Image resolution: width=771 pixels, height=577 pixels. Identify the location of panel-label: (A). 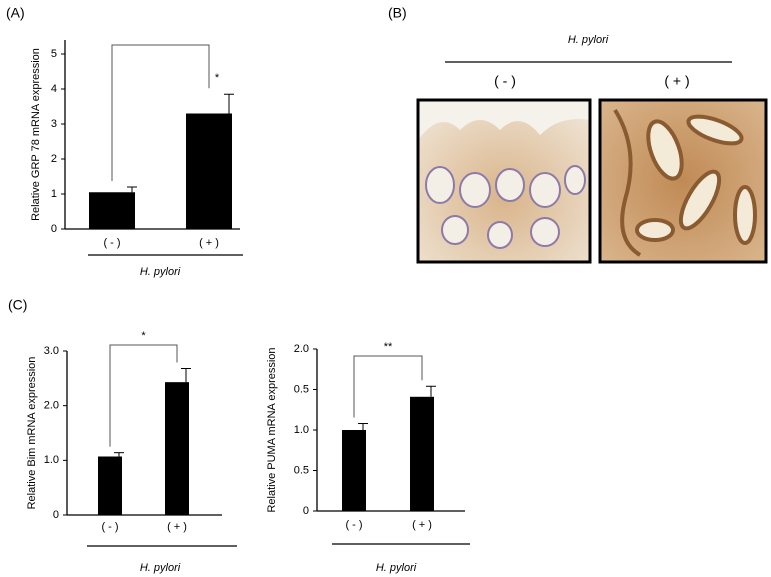
(15, 13).